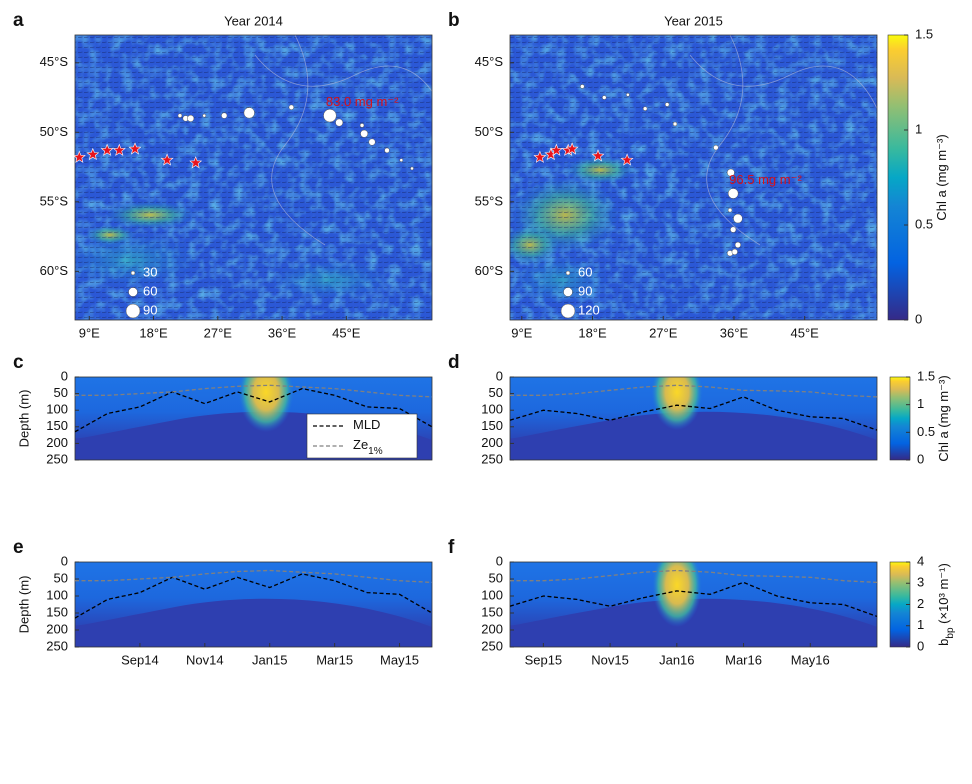 This screenshot has height=784, width=972. What do you see at coordinates (346, 332) in the screenshot?
I see `x-tick-label: 45°E` at bounding box center [346, 332].